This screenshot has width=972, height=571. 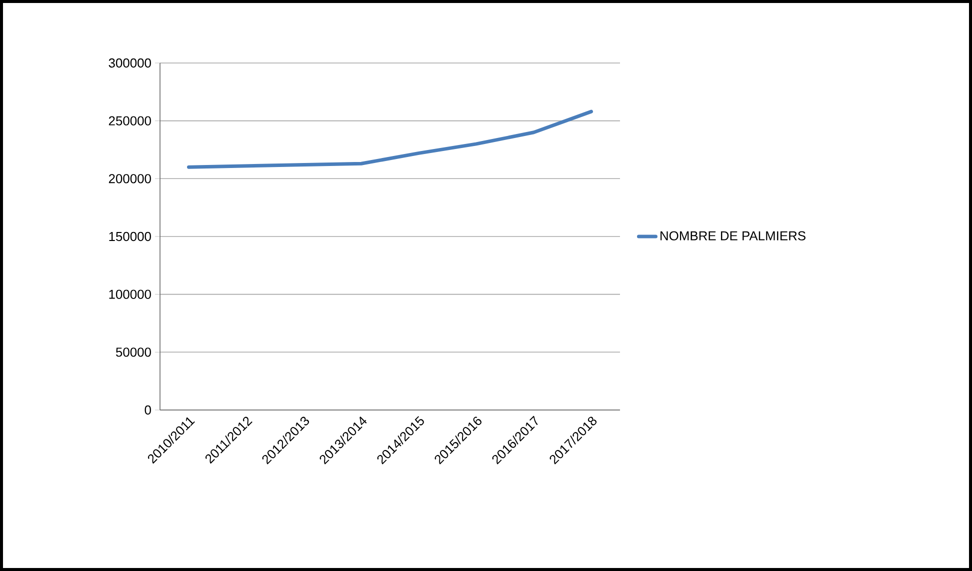 I want to click on y-tick-label: 150000, so click(x=130, y=237).